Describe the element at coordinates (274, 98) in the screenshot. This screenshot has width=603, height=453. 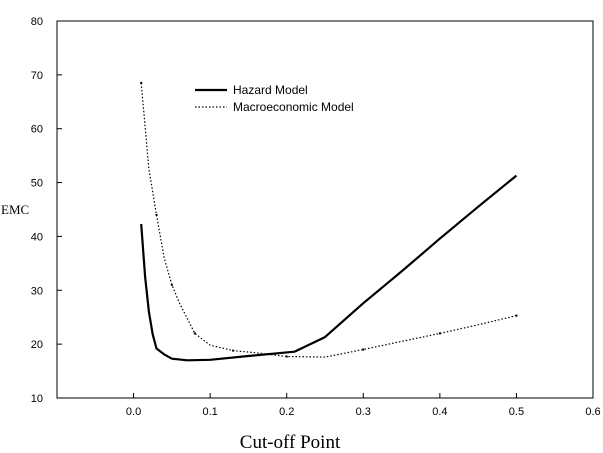
I see `legend: Hazard Model Macroeconomic Model` at that location.